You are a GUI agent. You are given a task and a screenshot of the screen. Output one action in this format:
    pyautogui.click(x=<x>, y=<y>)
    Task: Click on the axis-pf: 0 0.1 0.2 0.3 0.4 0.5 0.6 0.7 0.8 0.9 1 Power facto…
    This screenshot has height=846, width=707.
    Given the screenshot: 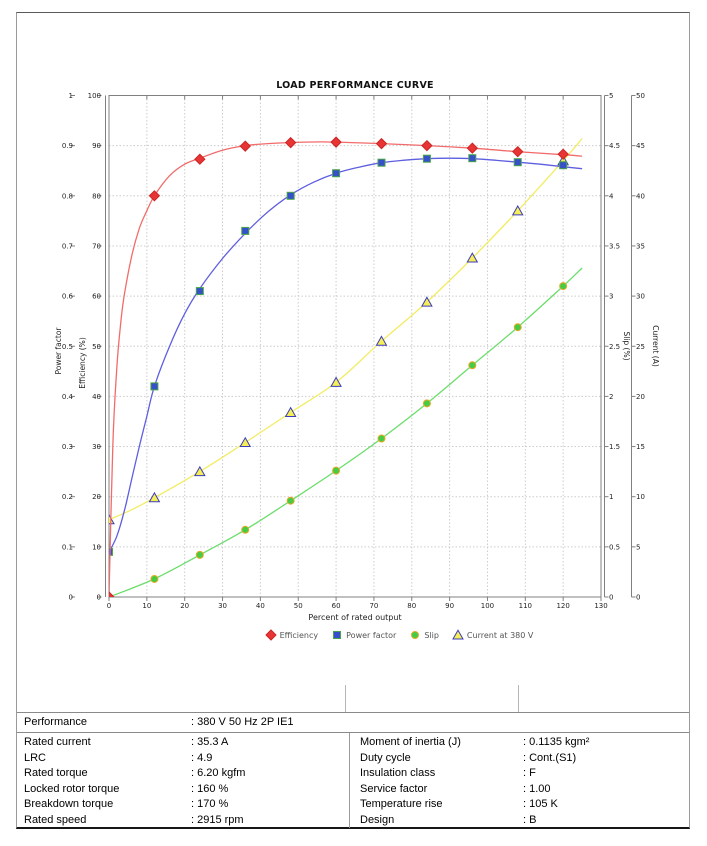 What is the action you would take?
    pyautogui.click(x=64, y=347)
    